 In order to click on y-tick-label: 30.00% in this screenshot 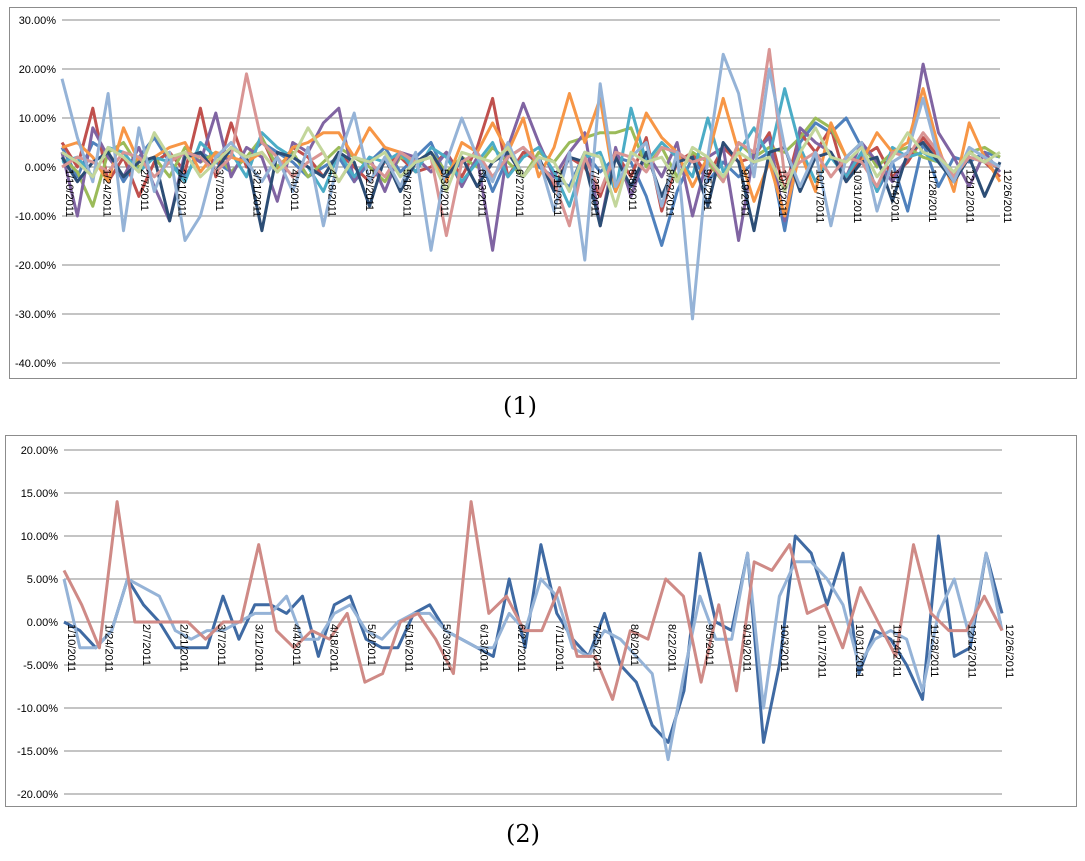, I will do `click(38, 21)`.